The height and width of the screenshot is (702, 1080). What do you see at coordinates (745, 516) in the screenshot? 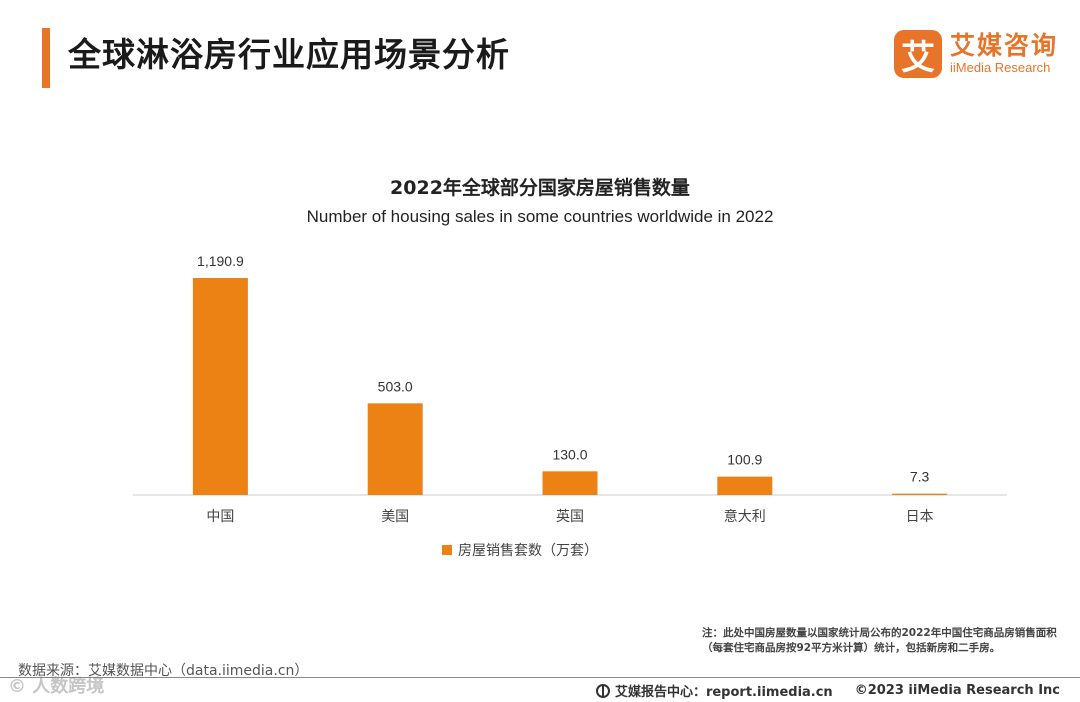
I see `category-label-3: 意大利` at bounding box center [745, 516].